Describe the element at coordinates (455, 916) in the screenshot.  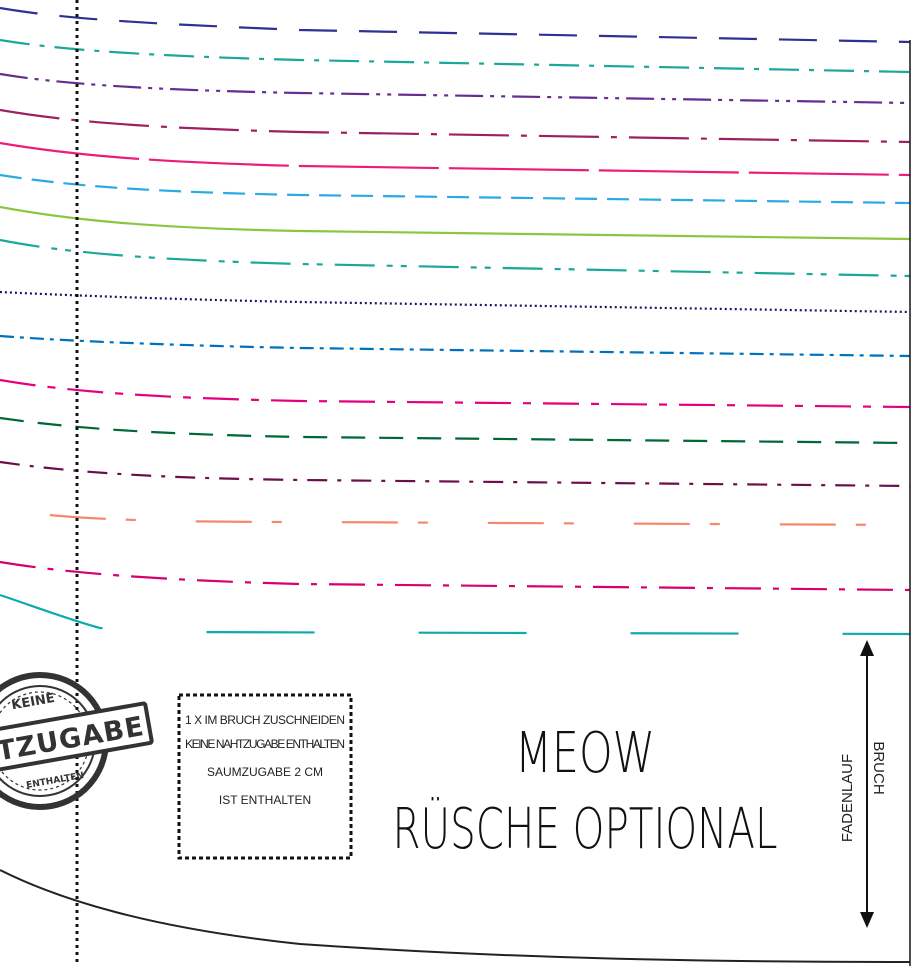
I see `hem-line` at that location.